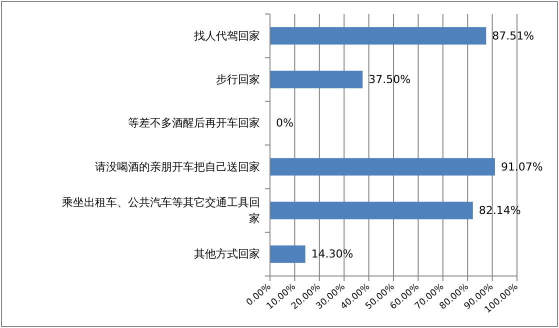 The height and width of the screenshot is (328, 559). Describe the element at coordinates (521, 167) in the screenshot. I see `data-label: 91.07%` at that location.